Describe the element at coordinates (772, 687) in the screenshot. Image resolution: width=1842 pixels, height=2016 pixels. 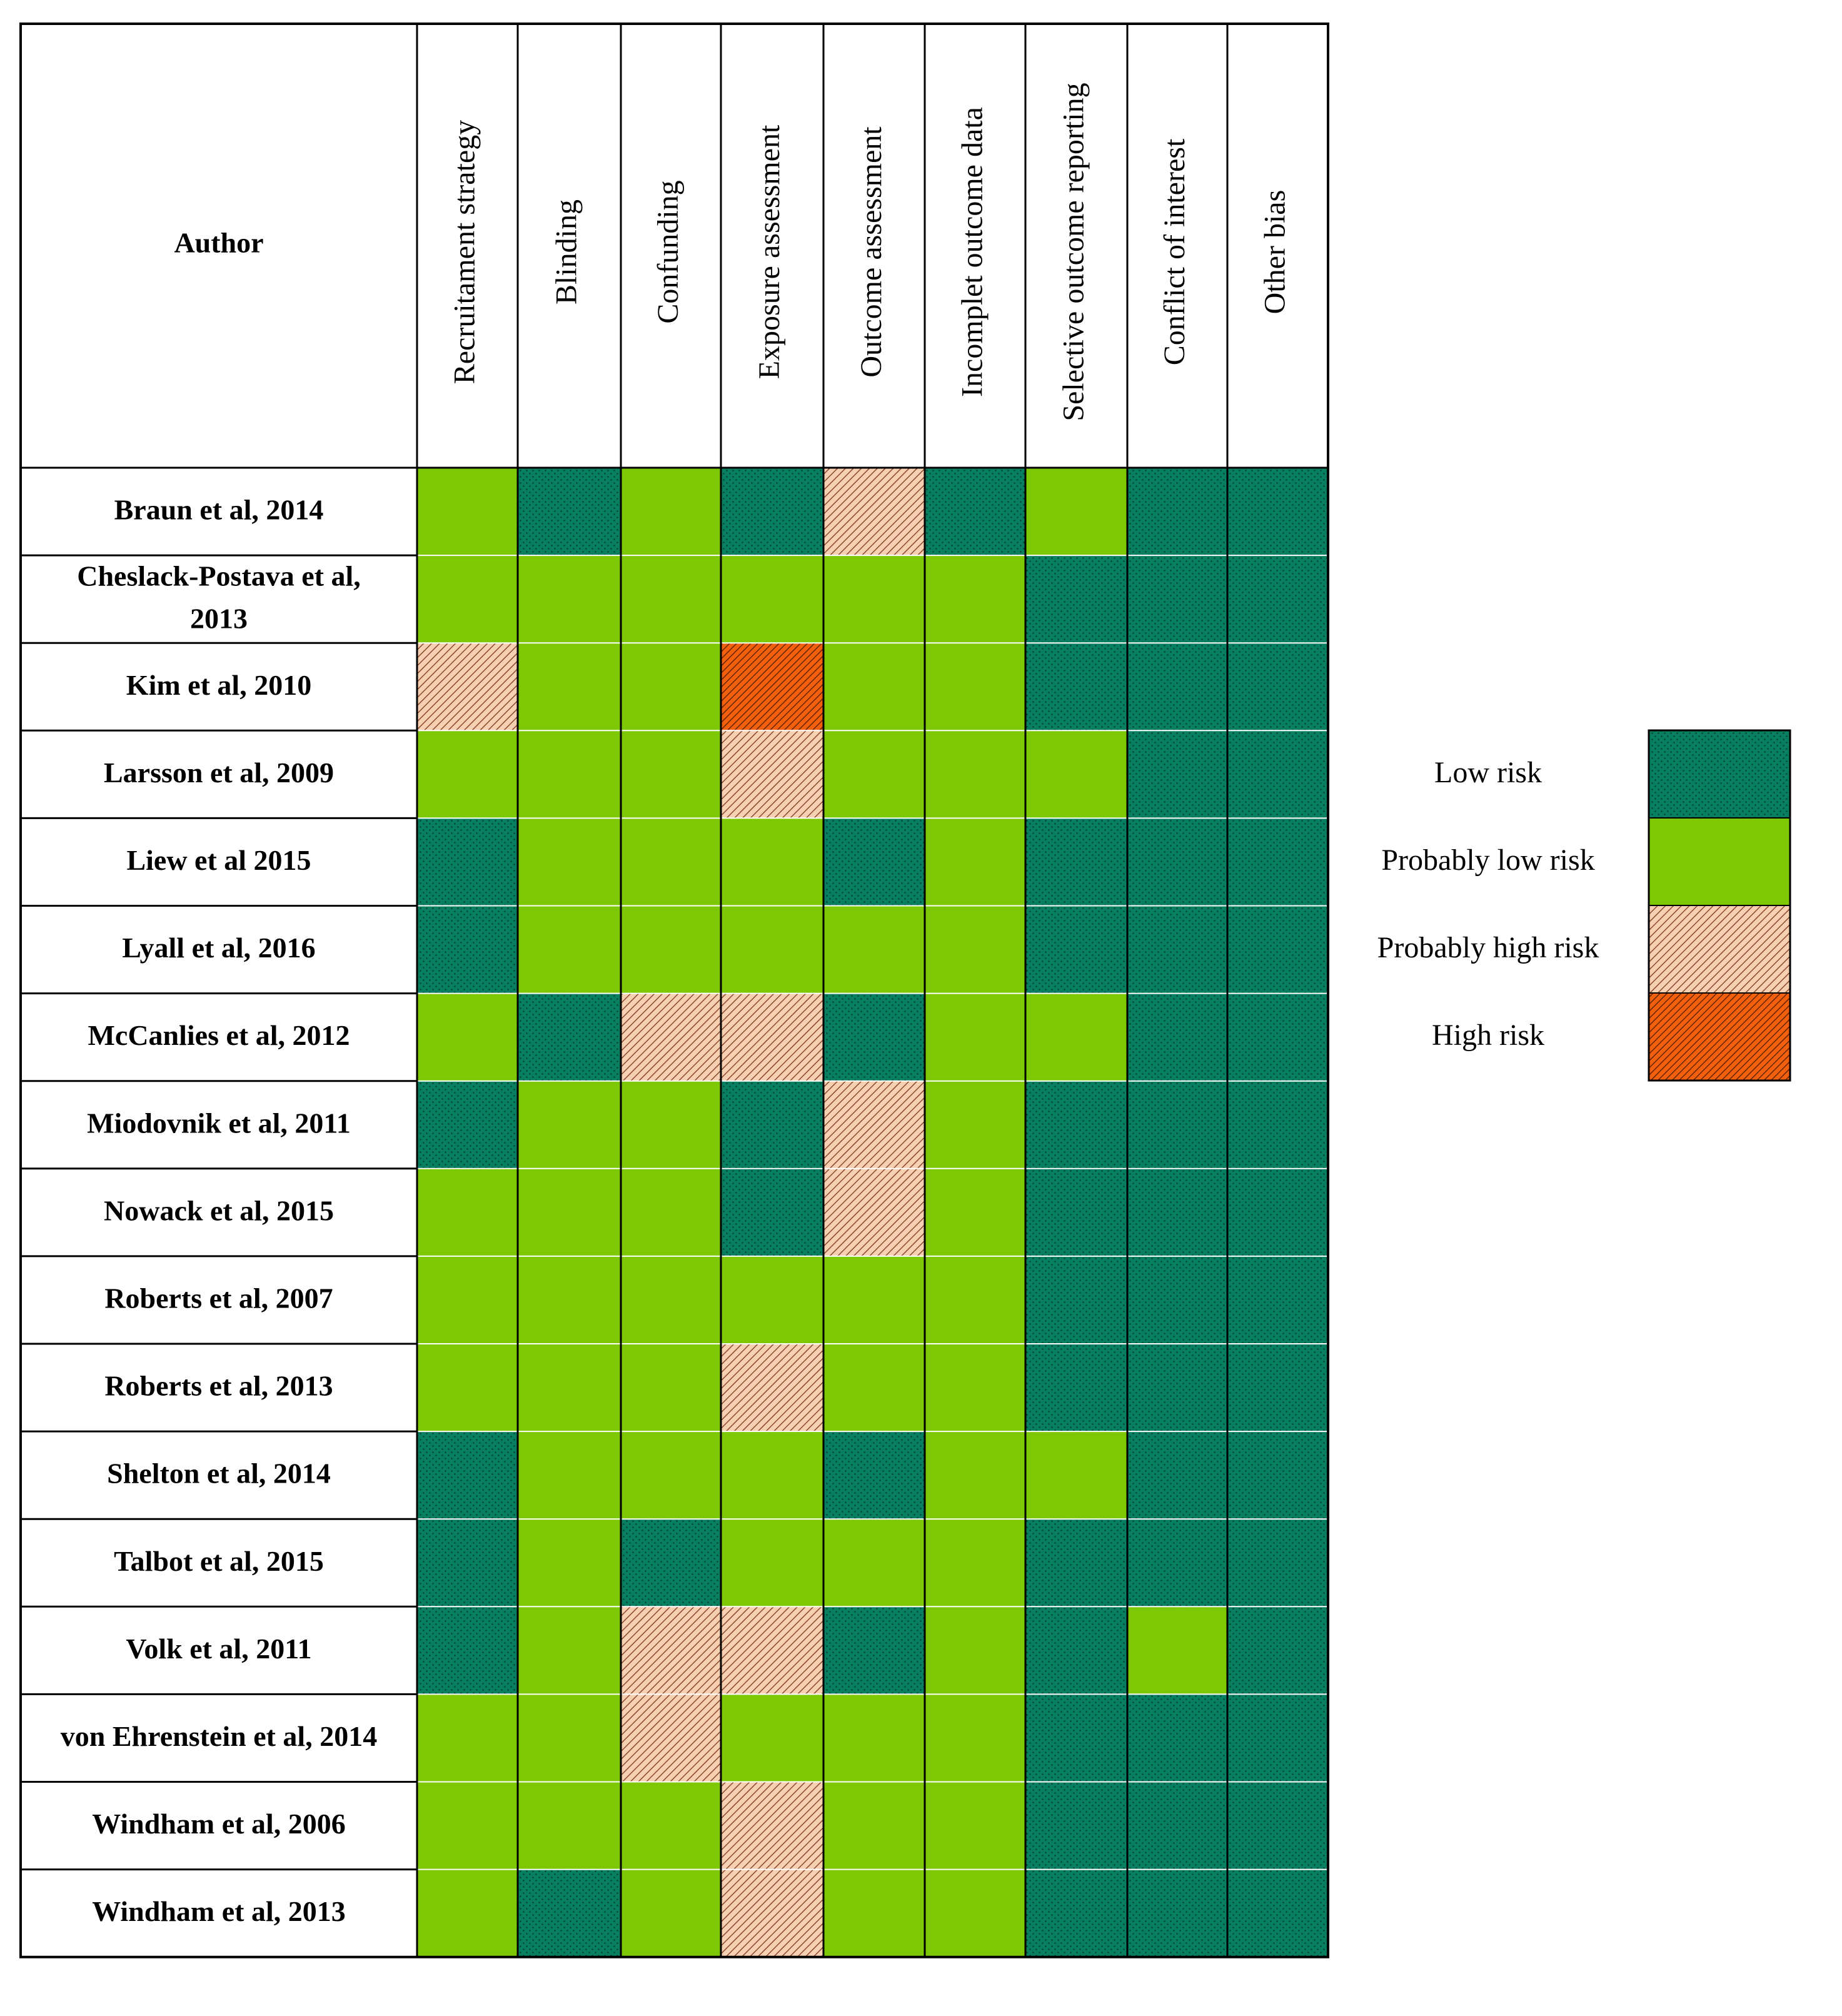
I see `rating-cell-h` at that location.